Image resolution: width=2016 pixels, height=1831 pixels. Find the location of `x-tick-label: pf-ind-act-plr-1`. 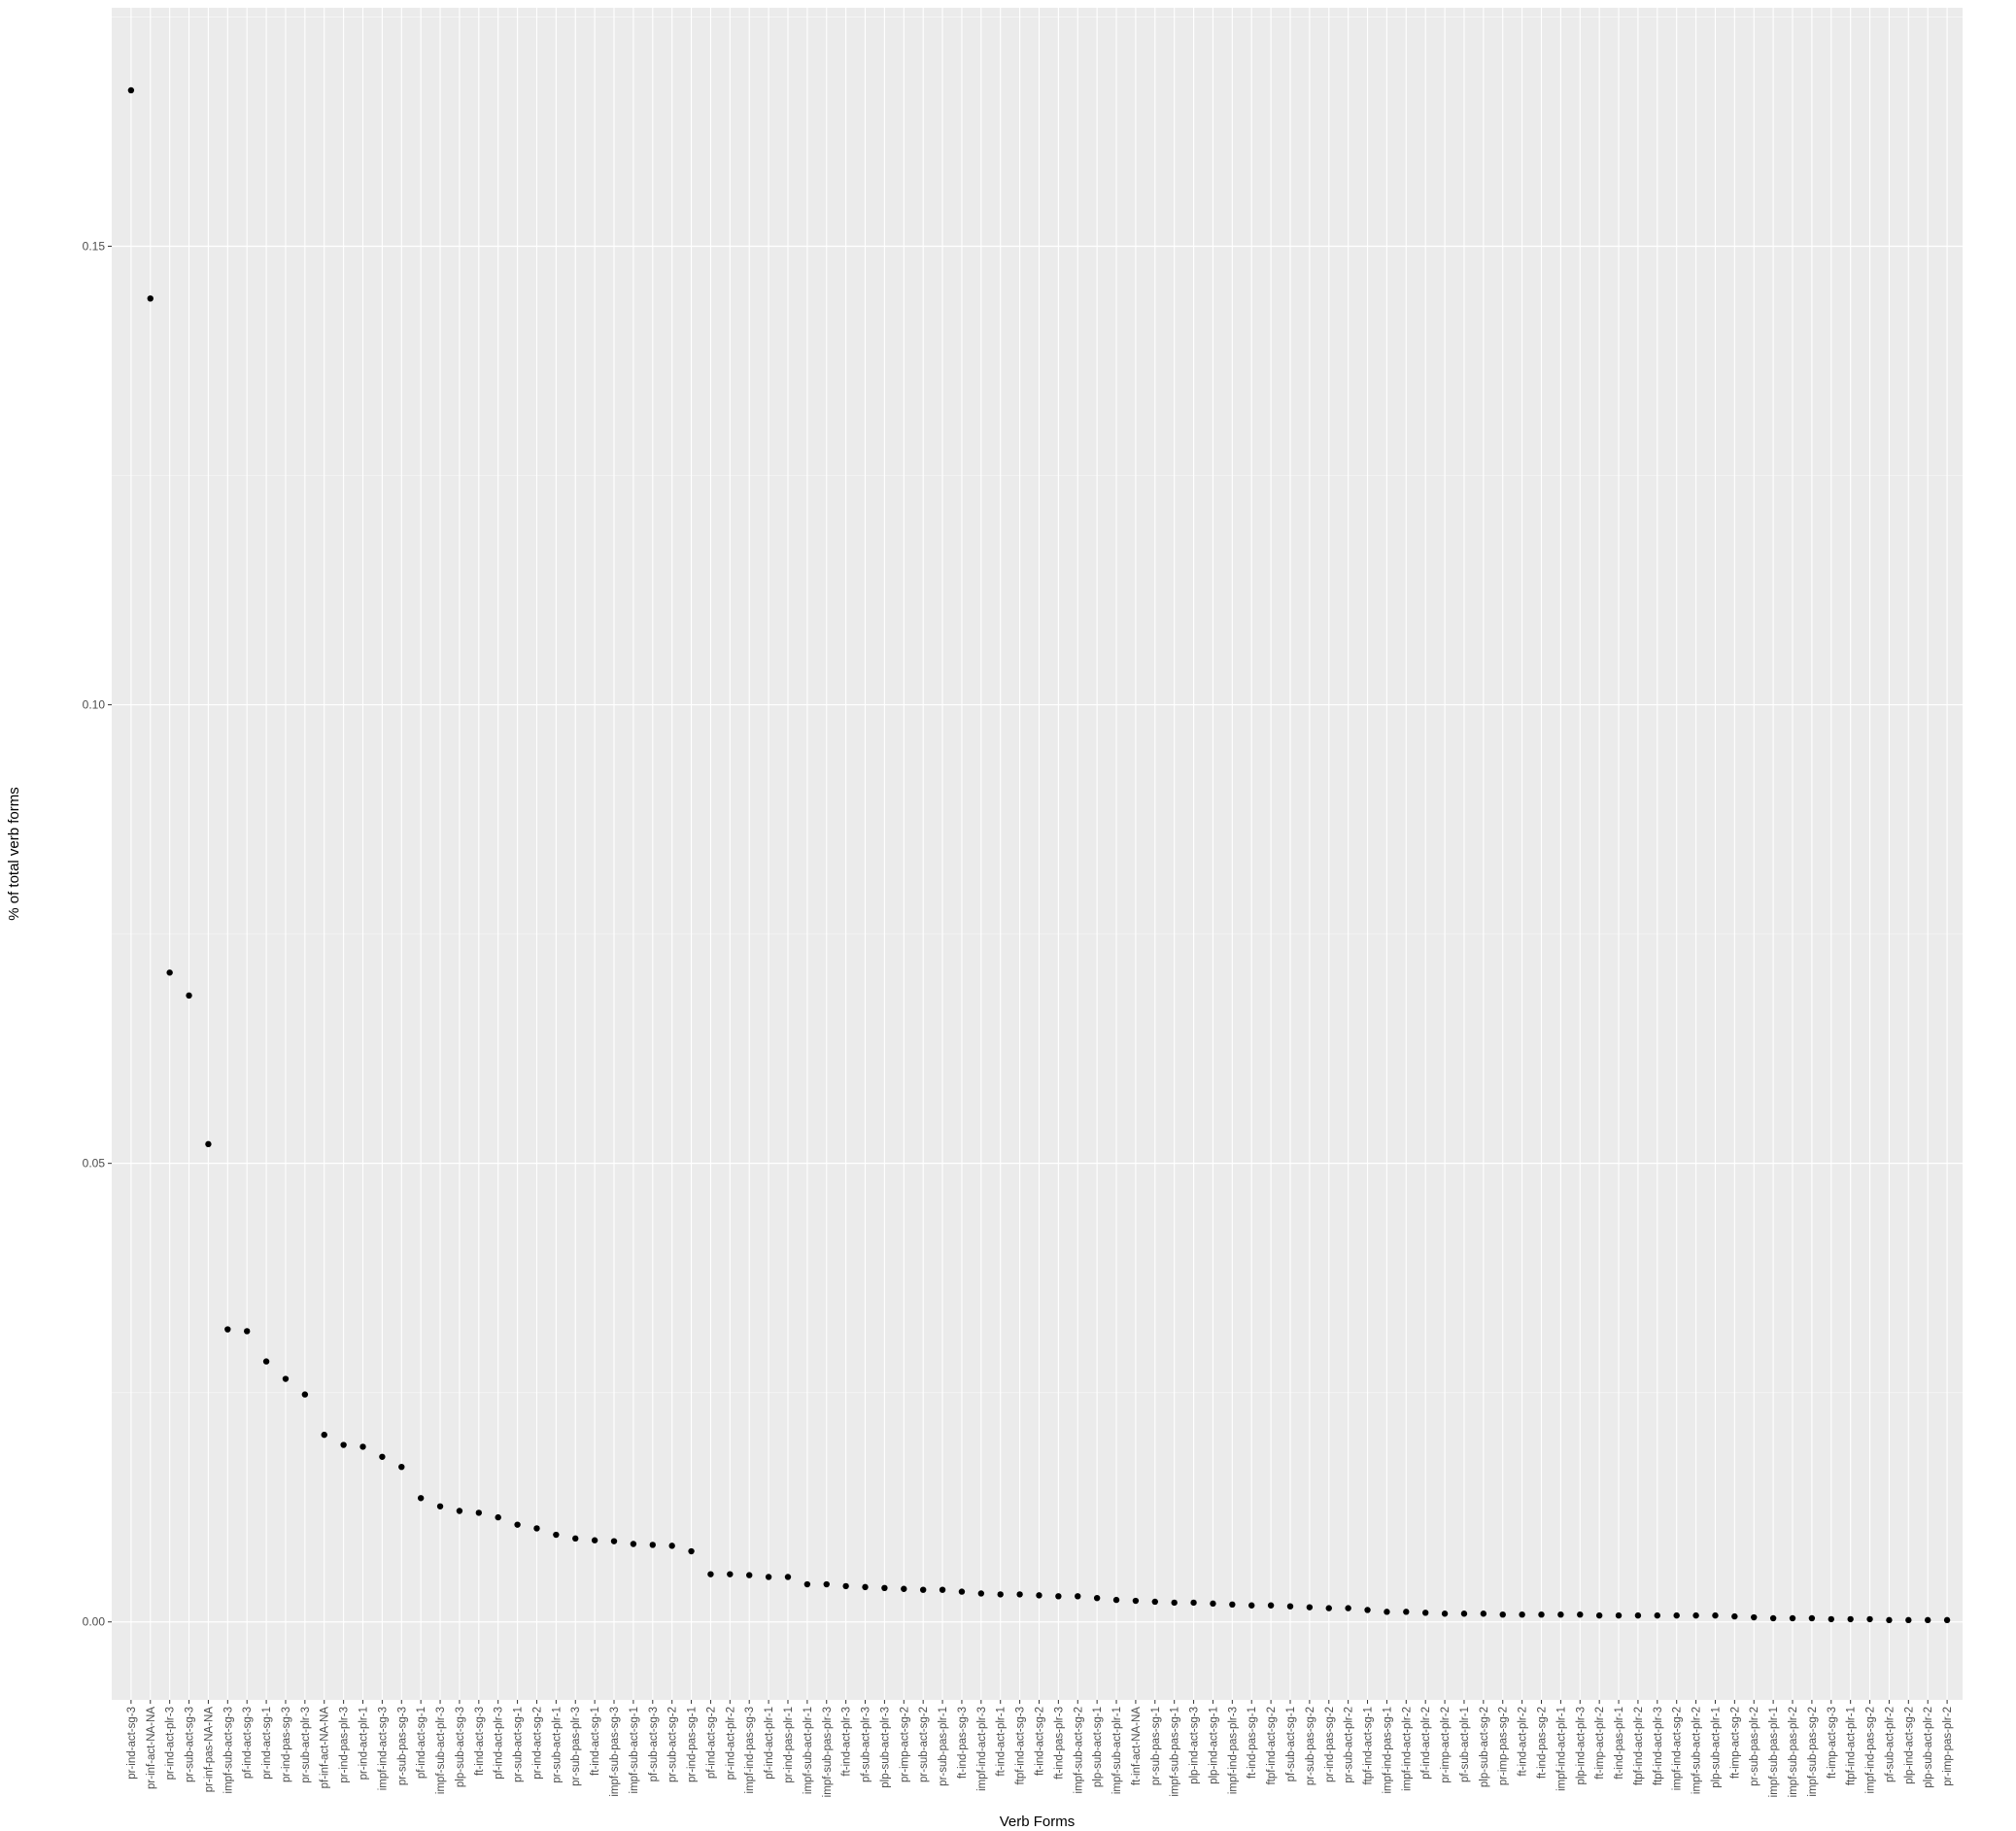

x-tick-label: pf-ind-act-plr-1 is located at coordinates (770, 1744).